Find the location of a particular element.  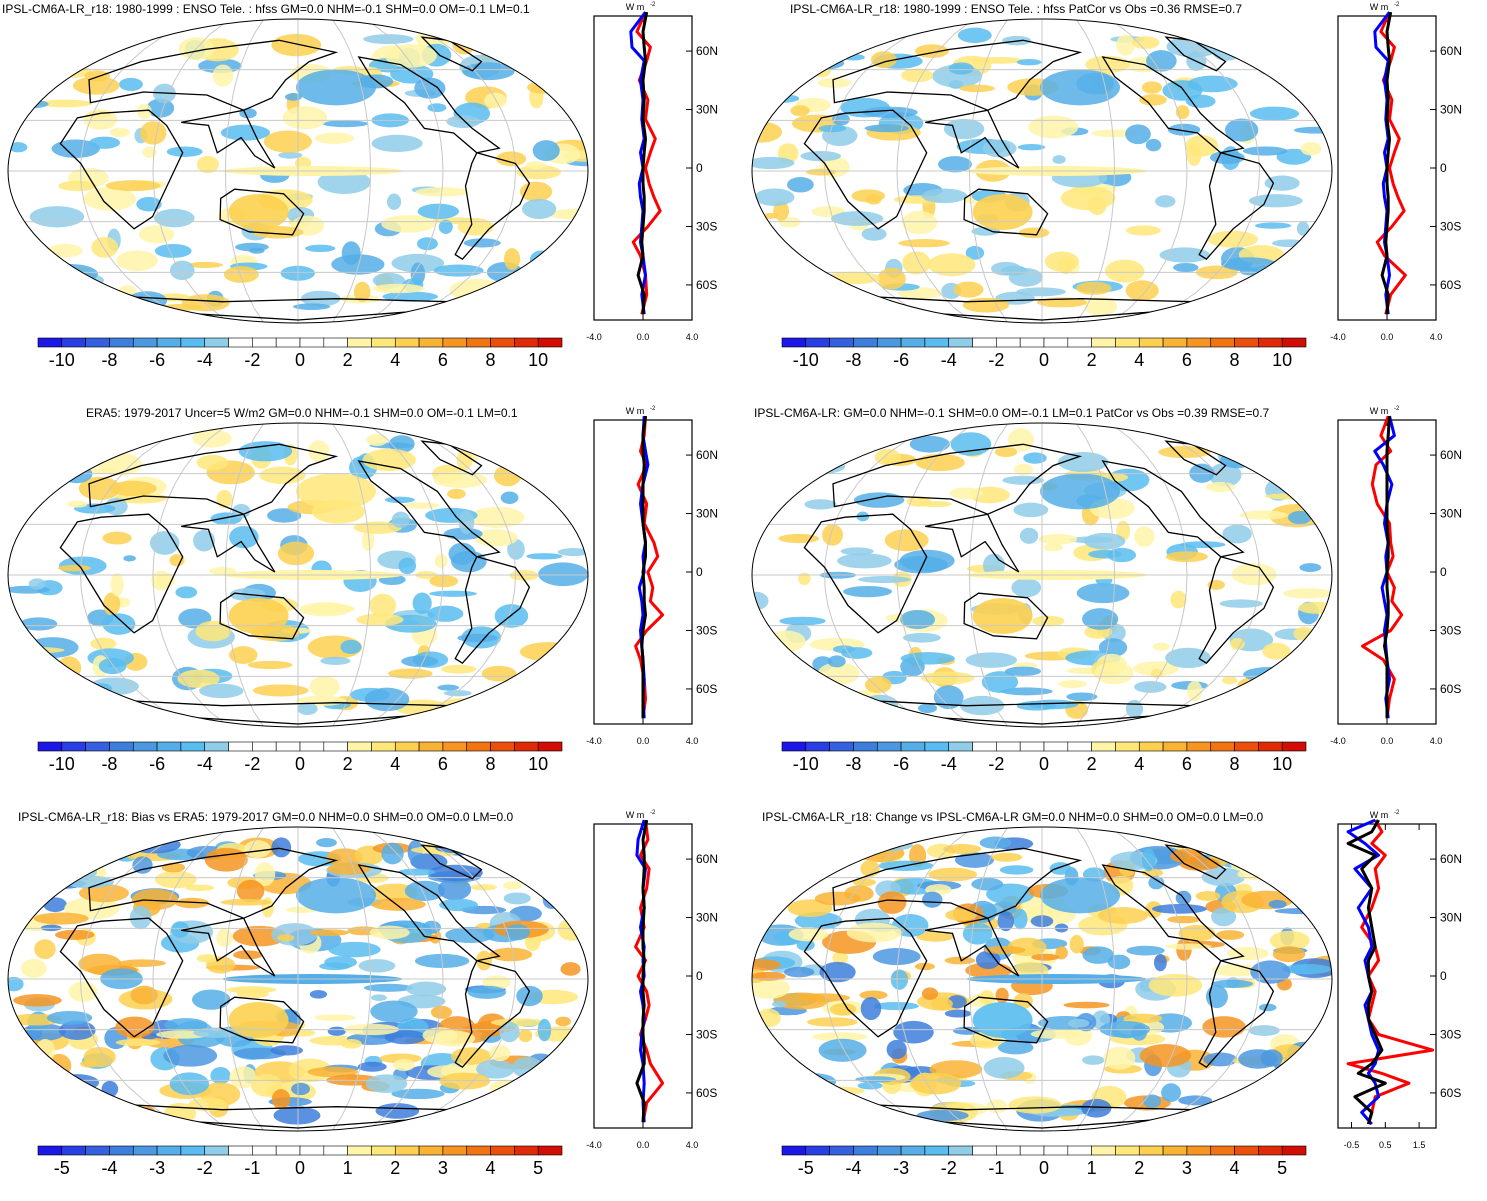

profile-y-tick-label: 30N is located at coordinates (1451, 918).